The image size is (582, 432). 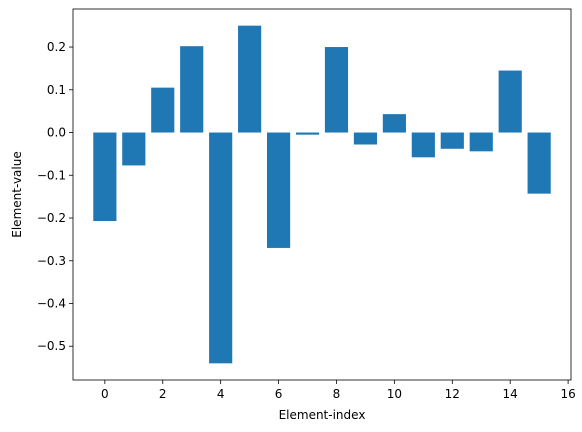 What do you see at coordinates (51, 303) in the screenshot?
I see `y-tick-label: −0.4` at bounding box center [51, 303].